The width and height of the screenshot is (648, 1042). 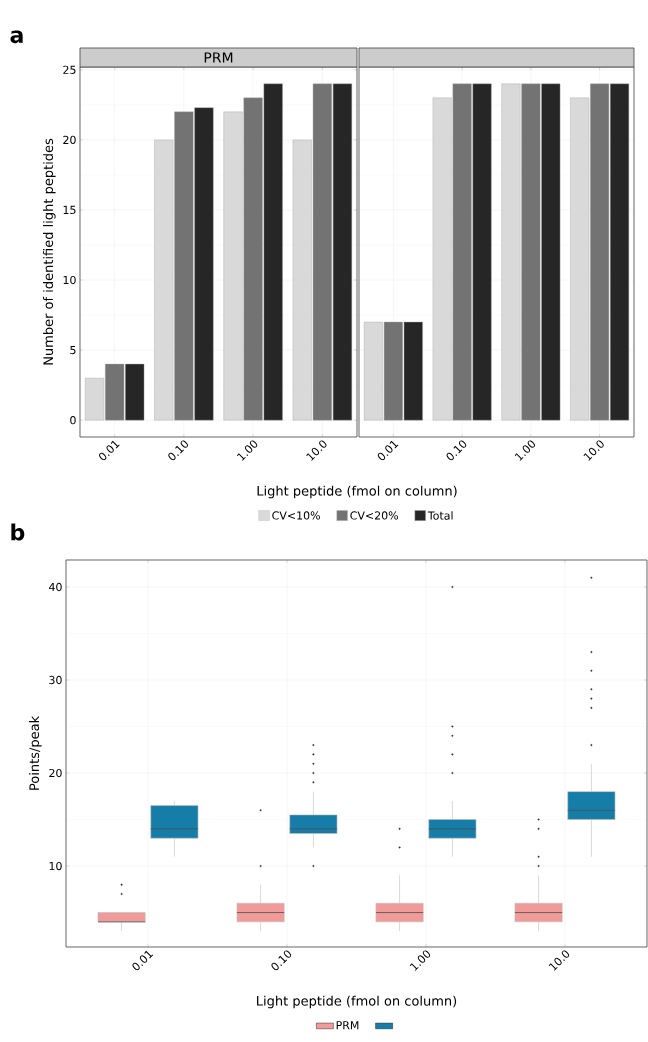 What do you see at coordinates (69, 69) in the screenshot?
I see `y-tick-label: 25` at bounding box center [69, 69].